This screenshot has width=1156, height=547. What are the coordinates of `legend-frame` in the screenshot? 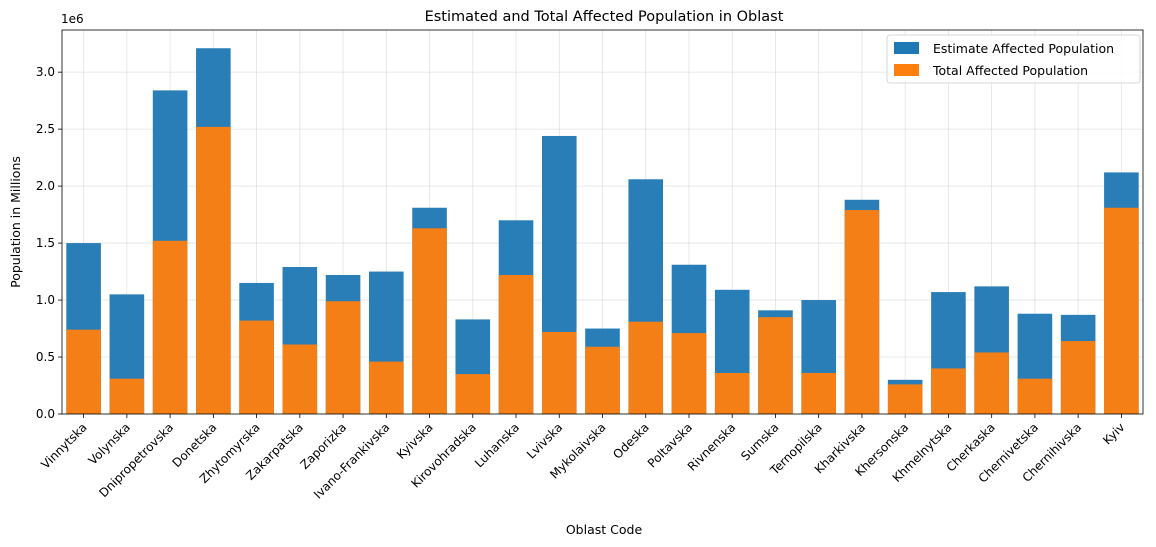 It's located at (1013, 59).